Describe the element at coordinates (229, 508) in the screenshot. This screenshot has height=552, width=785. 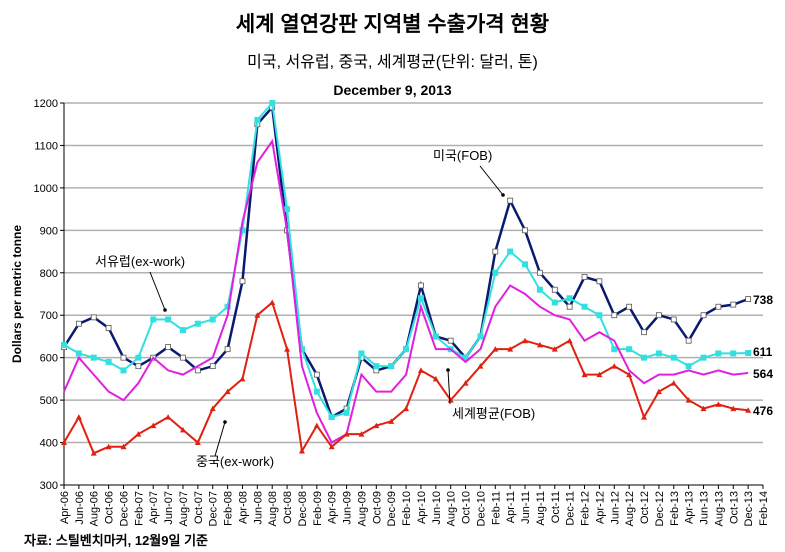
I see `x-tick-label: Feb-08` at that location.